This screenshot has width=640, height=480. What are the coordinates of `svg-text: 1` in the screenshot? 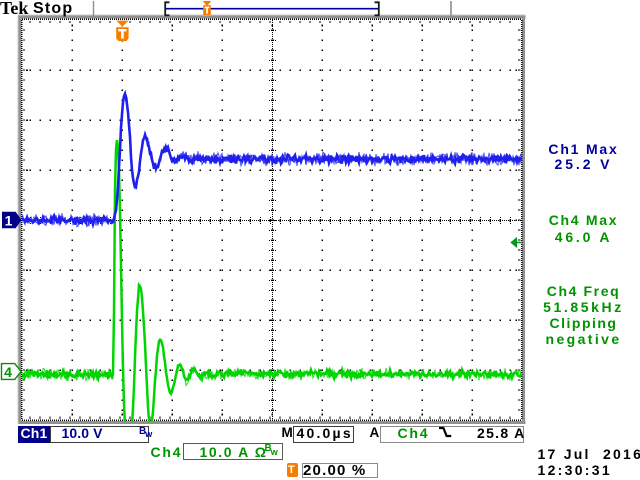 It's located at (9, 221).